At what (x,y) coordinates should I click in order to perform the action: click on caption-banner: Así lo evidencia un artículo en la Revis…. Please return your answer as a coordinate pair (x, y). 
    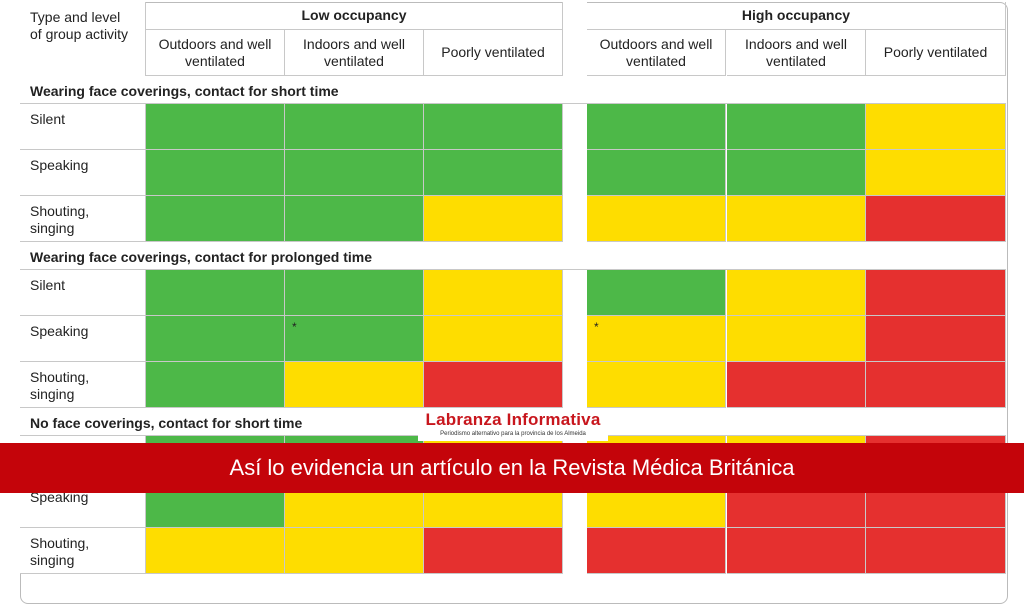
    Looking at the image, I should click on (512, 468).